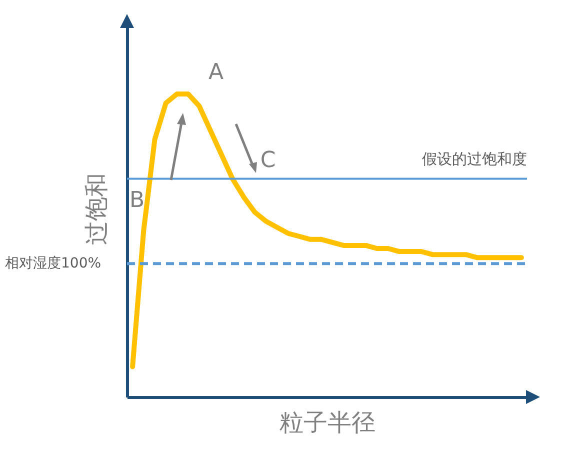 The image size is (568, 462). Describe the element at coordinates (137, 200) in the screenshot. I see `annotation: B` at that location.